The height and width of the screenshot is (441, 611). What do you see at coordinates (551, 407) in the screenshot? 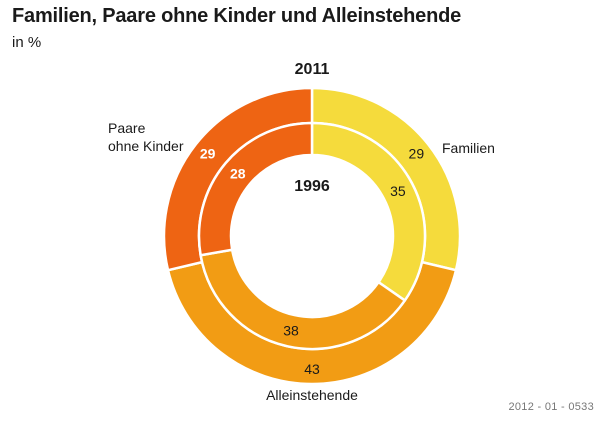
I see `source-code: 2012 - 01 - 0533` at bounding box center [551, 407].